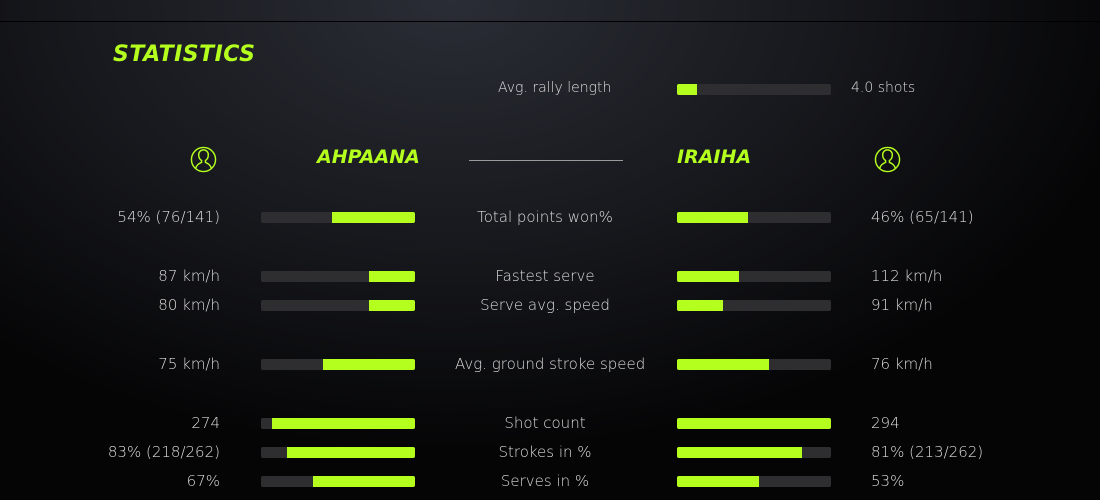 Image resolution: width=1100 pixels, height=500 pixels. What do you see at coordinates (163, 452) in the screenshot?
I see `stat-left-value: 83% (218/262)` at bounding box center [163, 452].